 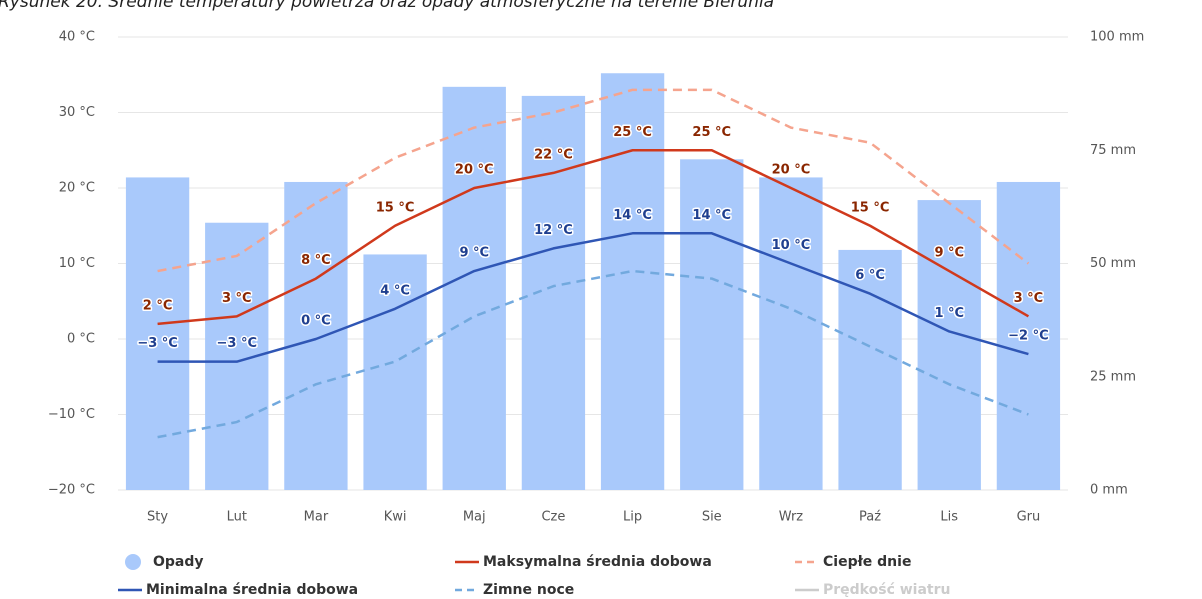 I want to click on y2-tick-label: 0 mm, so click(x=1109, y=490).